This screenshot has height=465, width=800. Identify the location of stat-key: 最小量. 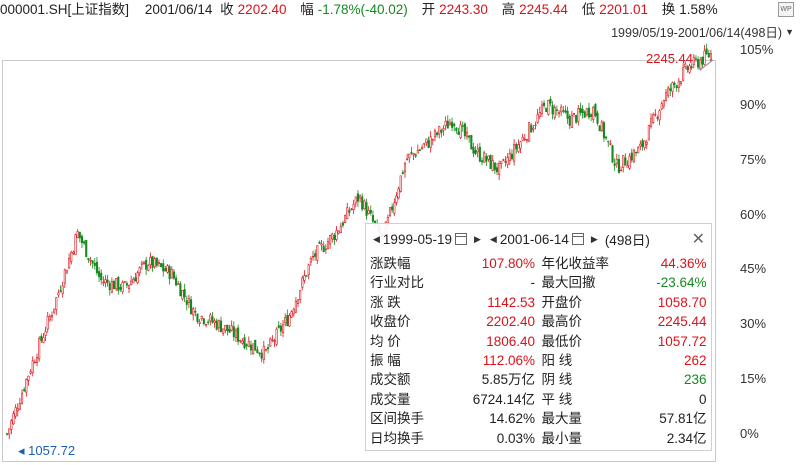
(562, 438).